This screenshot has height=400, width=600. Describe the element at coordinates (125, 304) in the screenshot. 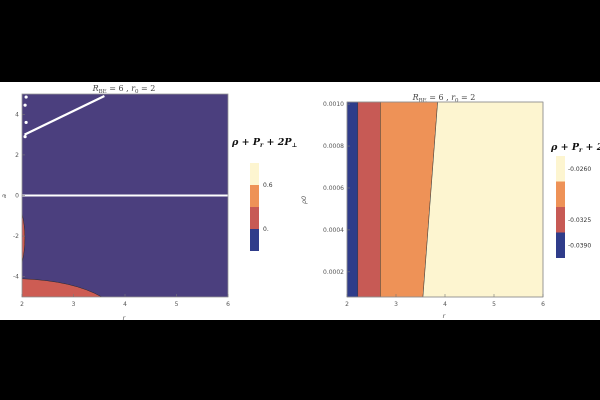

I see `left-x-tick-label: 4` at that location.